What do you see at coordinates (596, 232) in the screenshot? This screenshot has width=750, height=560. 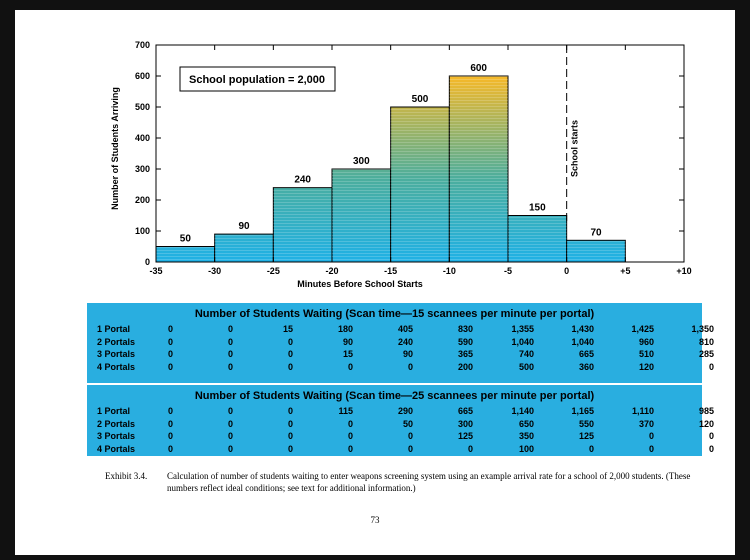 I see `bar-value-label: 70` at bounding box center [596, 232].